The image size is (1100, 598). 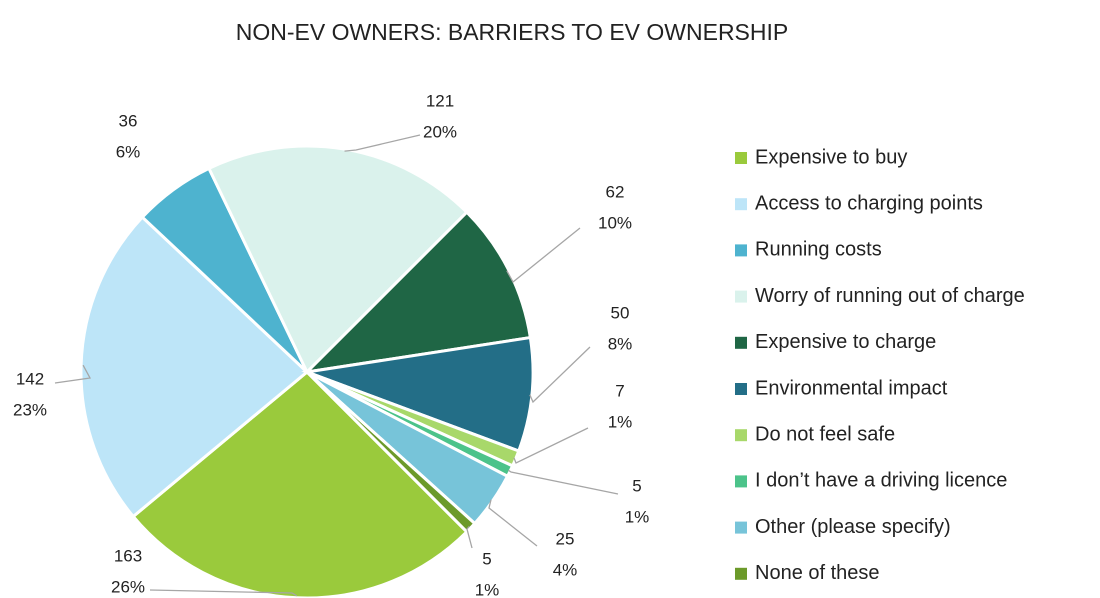 I want to click on data-label: 163, so click(x=128, y=555).